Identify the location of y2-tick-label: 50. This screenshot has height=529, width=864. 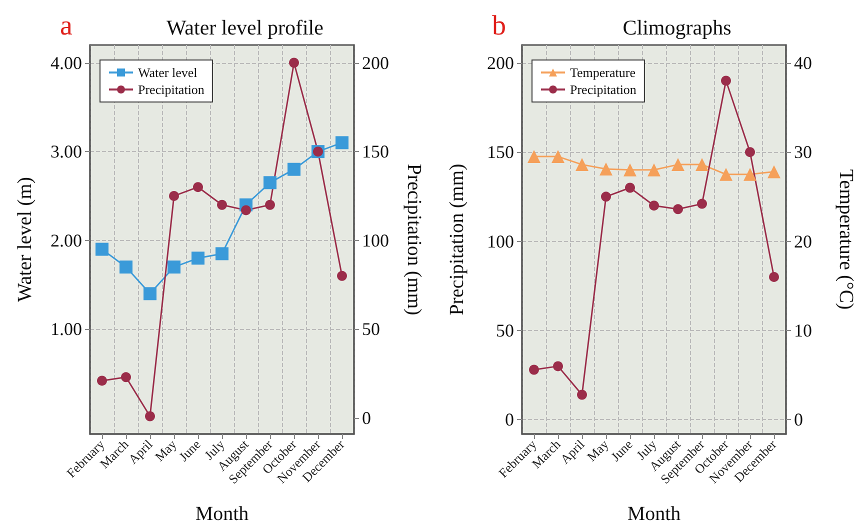
(371, 329).